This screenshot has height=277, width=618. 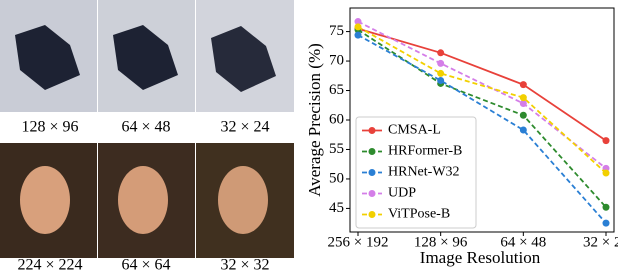 What do you see at coordinates (336, 31) in the screenshot?
I see `y-tick-label: 75` at bounding box center [336, 31].